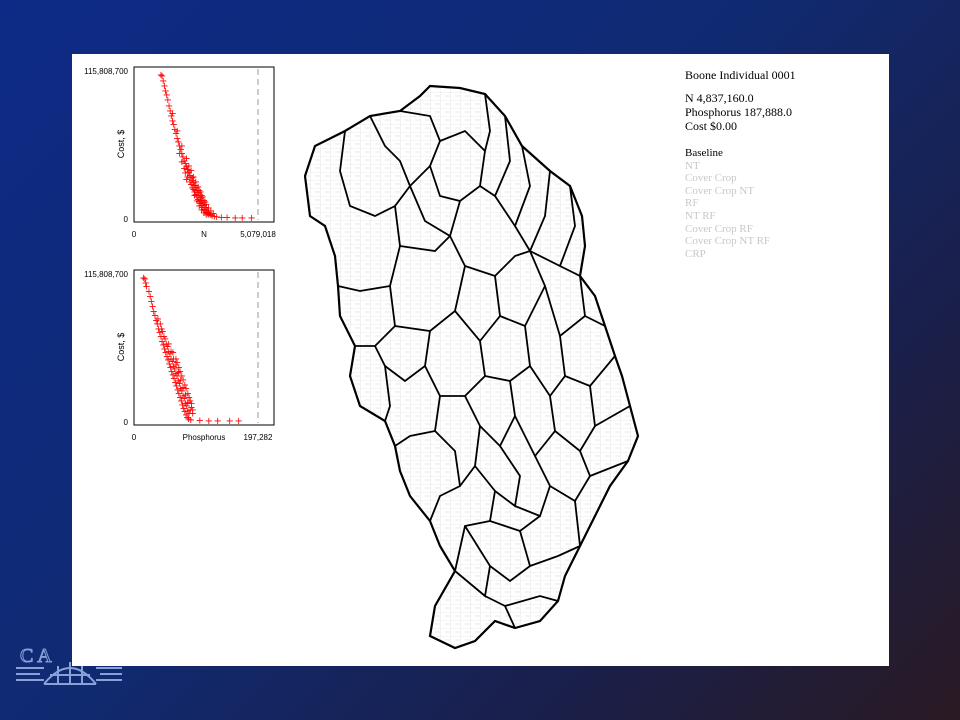 This screenshot has width=960, height=720. What do you see at coordinates (768, 112) in the screenshot?
I see `stat-phosphorus-value: 187,888.0` at bounding box center [768, 112].